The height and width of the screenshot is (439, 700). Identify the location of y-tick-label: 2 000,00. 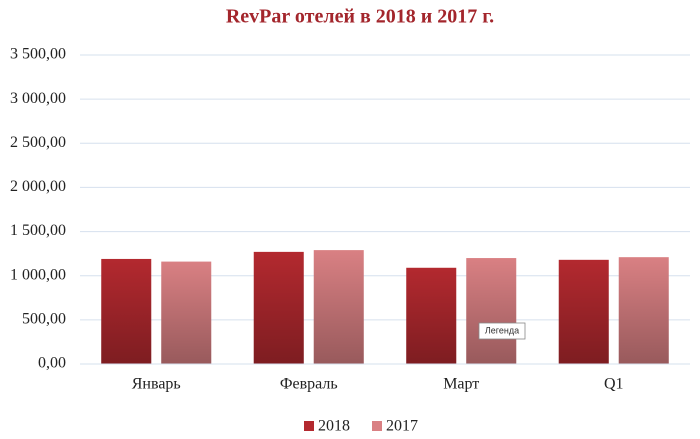
(38, 186).